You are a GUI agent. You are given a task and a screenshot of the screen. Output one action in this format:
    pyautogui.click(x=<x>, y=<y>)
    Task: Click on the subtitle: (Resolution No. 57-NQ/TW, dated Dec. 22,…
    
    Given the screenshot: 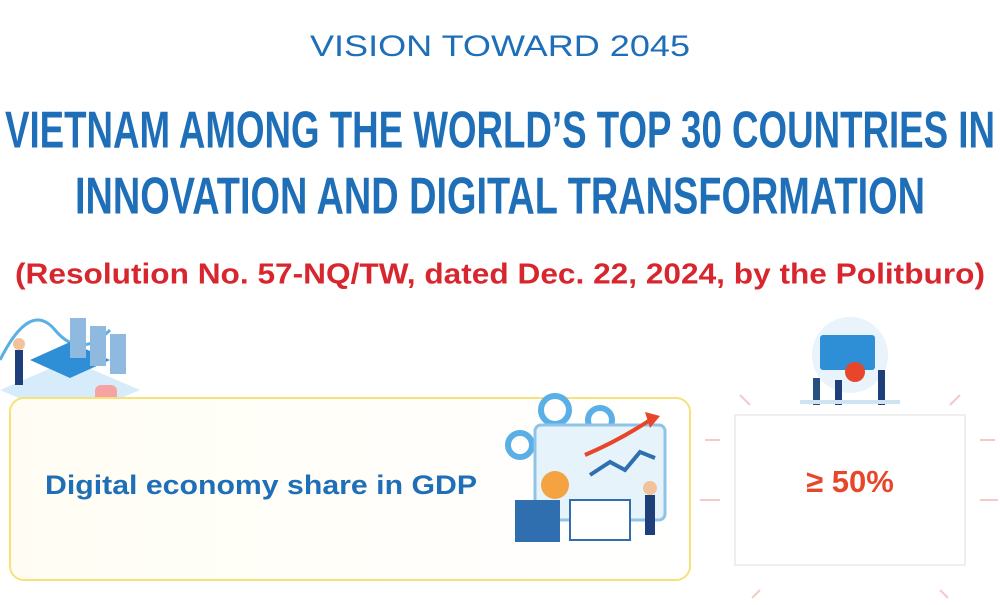 What is the action you would take?
    pyautogui.click(x=500, y=275)
    